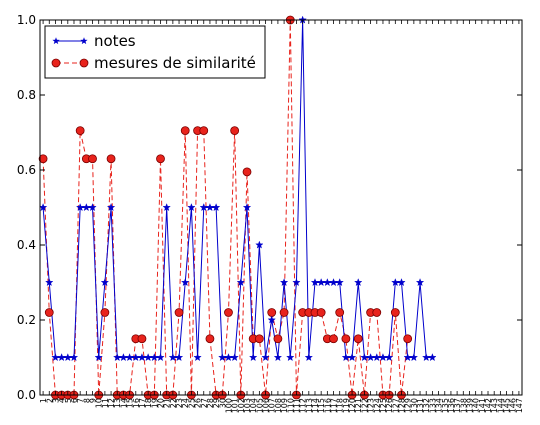 The image size is (540, 425). I want to click on x-tick-label: 134, so click(439, 405).